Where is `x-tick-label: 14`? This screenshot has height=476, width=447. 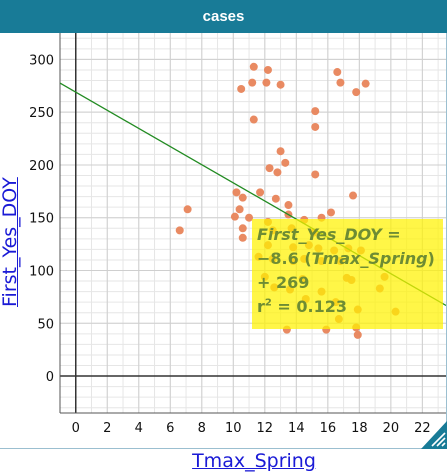
x-tick-label: 14 is located at coordinates (296, 428).